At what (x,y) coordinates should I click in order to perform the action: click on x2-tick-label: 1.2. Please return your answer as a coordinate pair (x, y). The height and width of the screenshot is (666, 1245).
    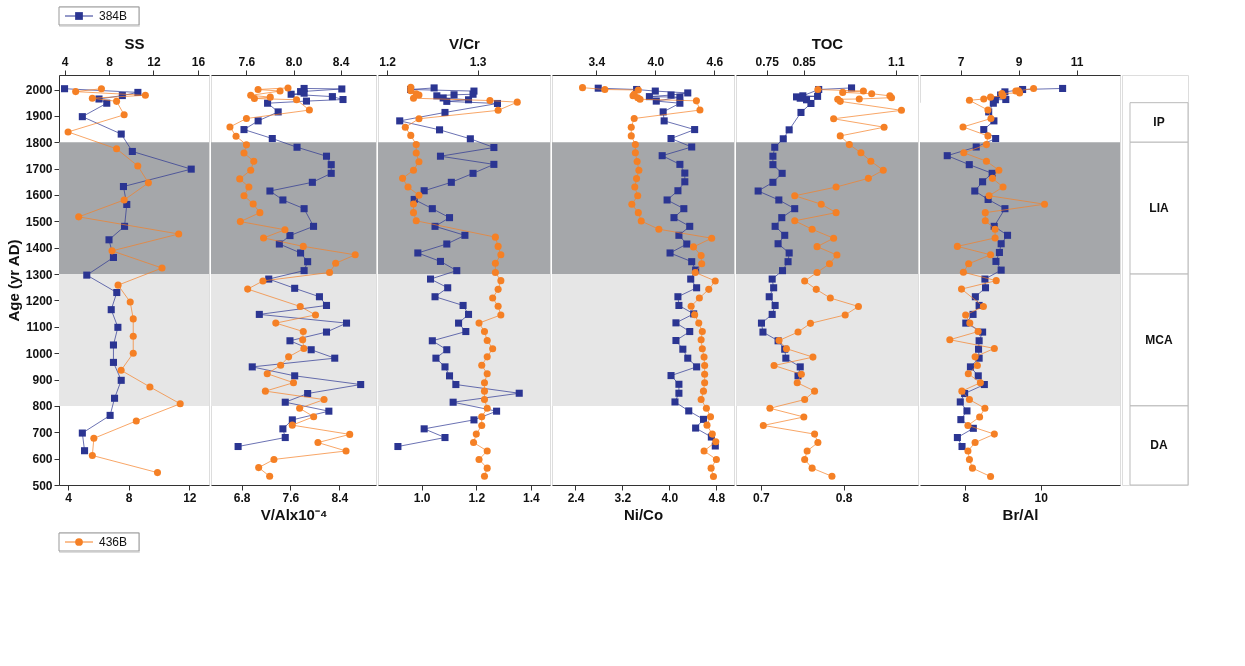
    Looking at the image, I should click on (388, 61).